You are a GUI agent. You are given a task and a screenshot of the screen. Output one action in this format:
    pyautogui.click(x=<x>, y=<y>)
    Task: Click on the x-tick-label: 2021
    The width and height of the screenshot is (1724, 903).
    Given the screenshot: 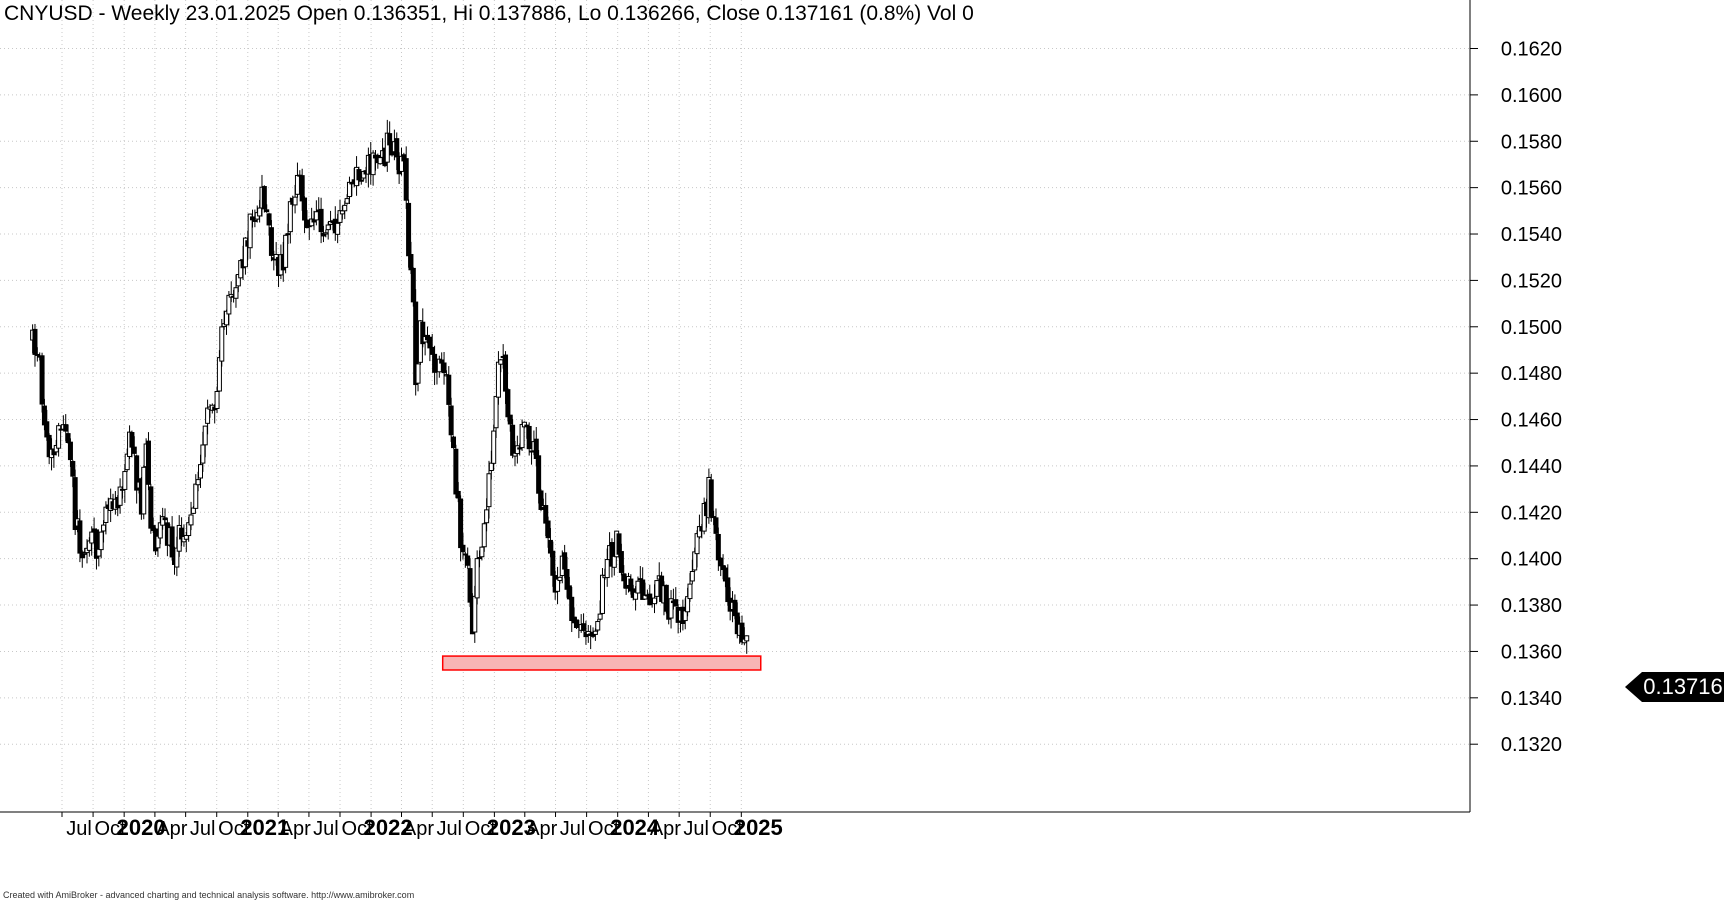 What is the action you would take?
    pyautogui.click(x=264, y=827)
    